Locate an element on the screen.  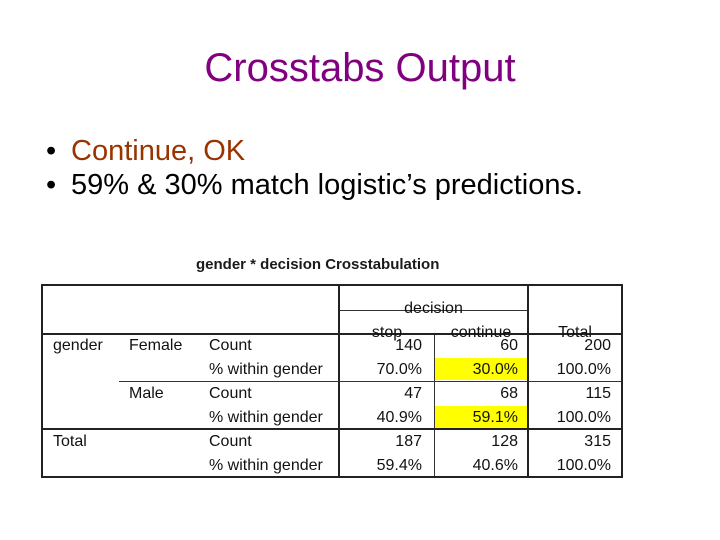
column-header-continue: continue is located at coordinates (481, 332).